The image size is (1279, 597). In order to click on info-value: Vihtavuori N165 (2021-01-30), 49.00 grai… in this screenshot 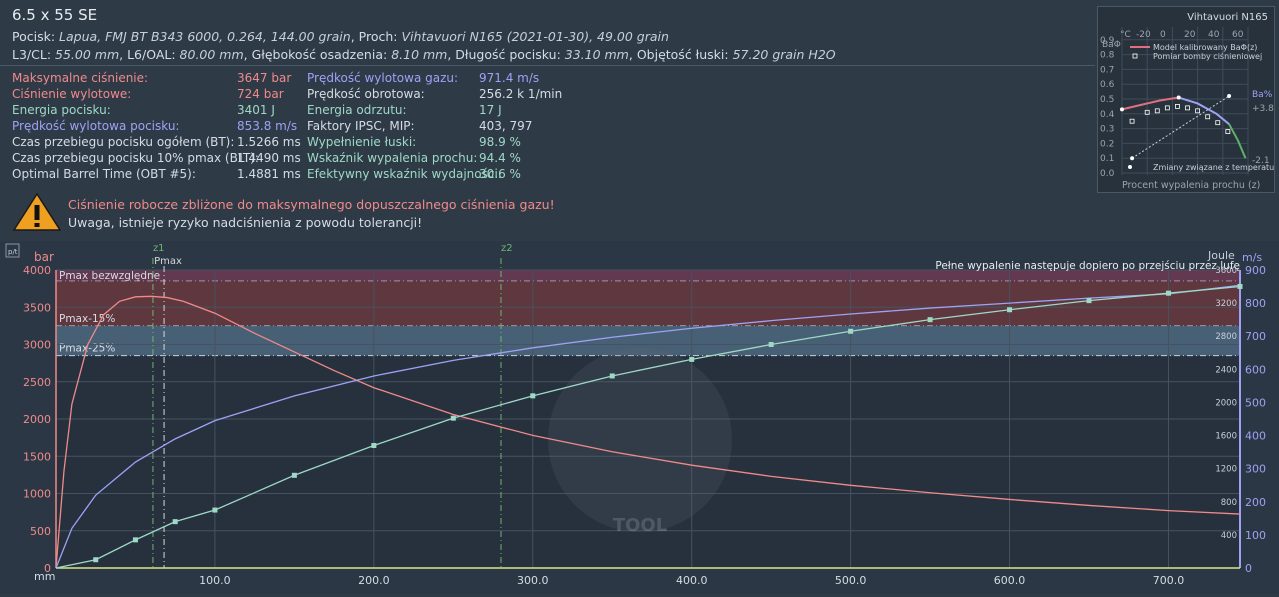, I will do `click(535, 36)`.